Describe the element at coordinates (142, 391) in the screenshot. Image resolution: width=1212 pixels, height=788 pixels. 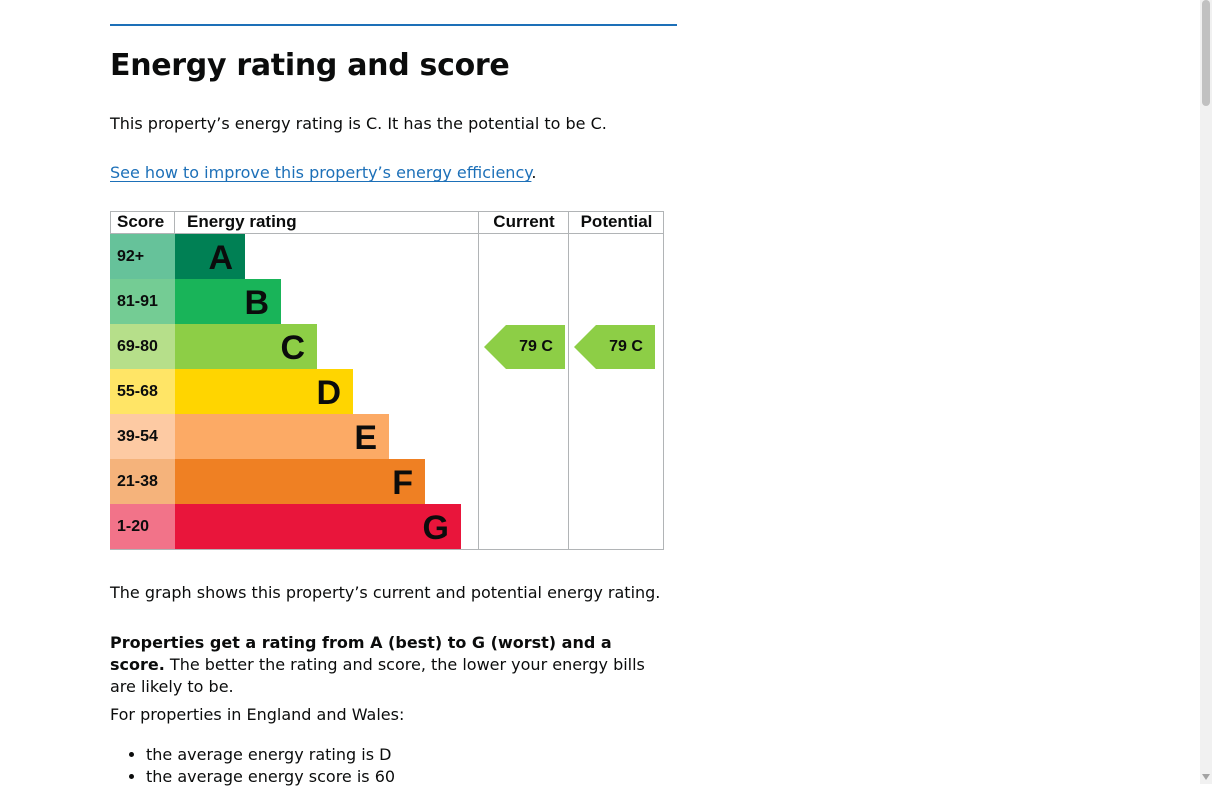
I see `score-range-d: 55-68` at that location.